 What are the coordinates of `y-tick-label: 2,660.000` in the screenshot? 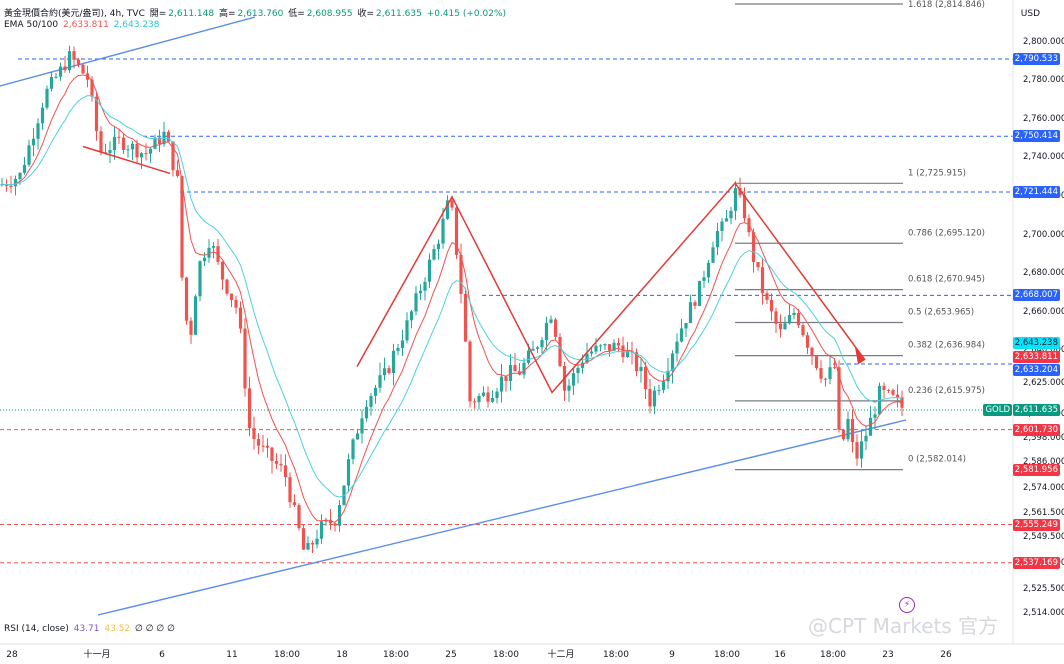 It's located at (1043, 312).